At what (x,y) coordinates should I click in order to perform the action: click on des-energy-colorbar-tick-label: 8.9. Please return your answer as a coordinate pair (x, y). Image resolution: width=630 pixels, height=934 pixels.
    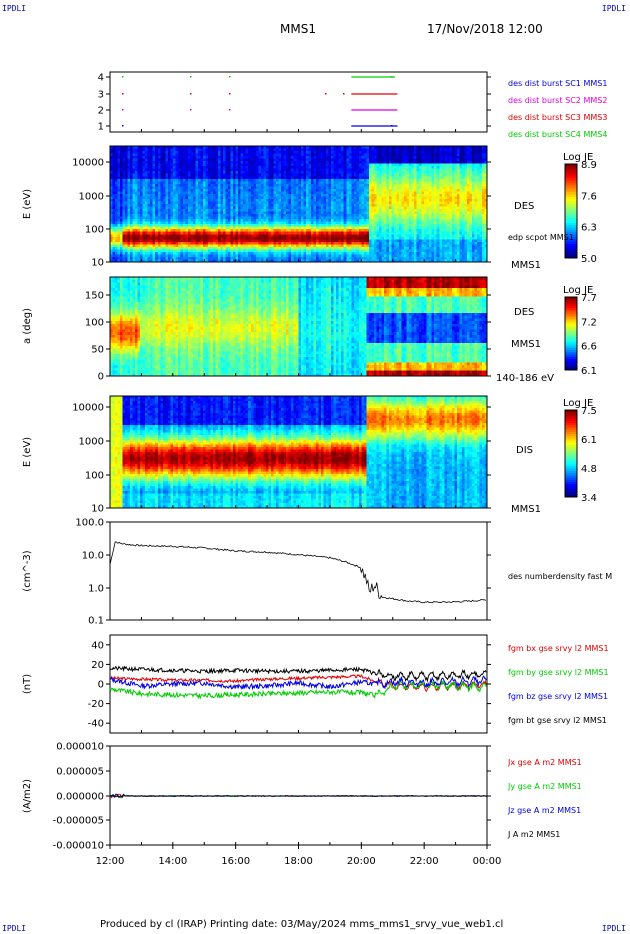
    Looking at the image, I should click on (589, 165).